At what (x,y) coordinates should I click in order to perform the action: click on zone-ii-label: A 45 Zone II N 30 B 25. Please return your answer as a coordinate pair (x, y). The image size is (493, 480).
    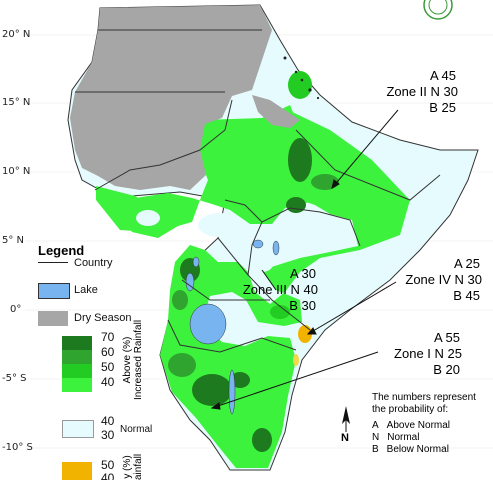
    Looking at the image, I should click on (420, 92).